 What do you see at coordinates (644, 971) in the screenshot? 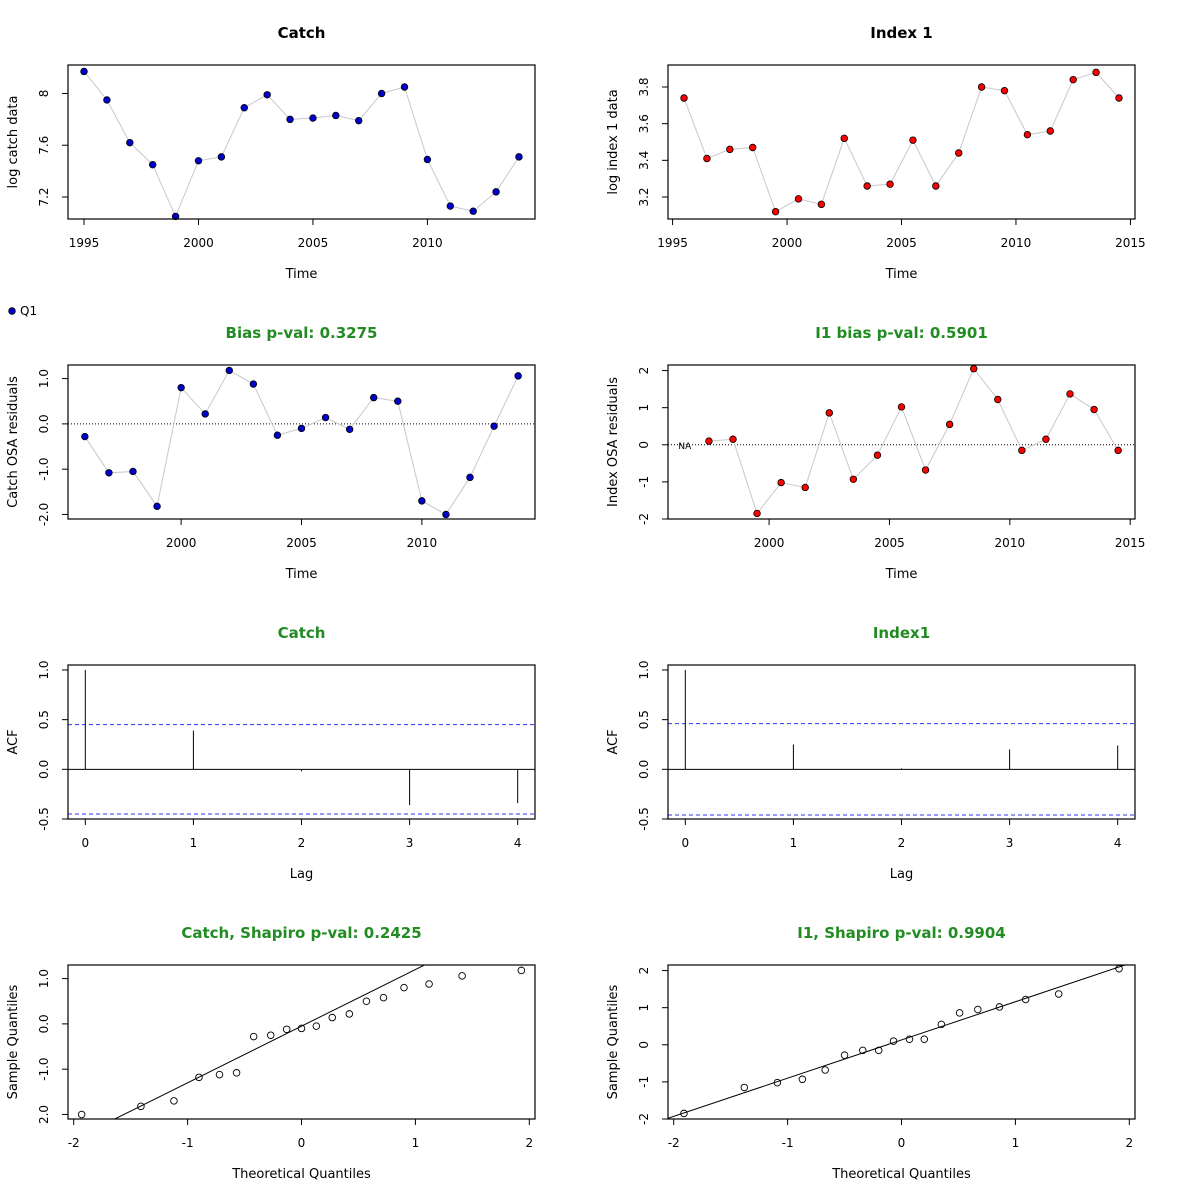
I see `y-tick-label: 2` at bounding box center [644, 971].